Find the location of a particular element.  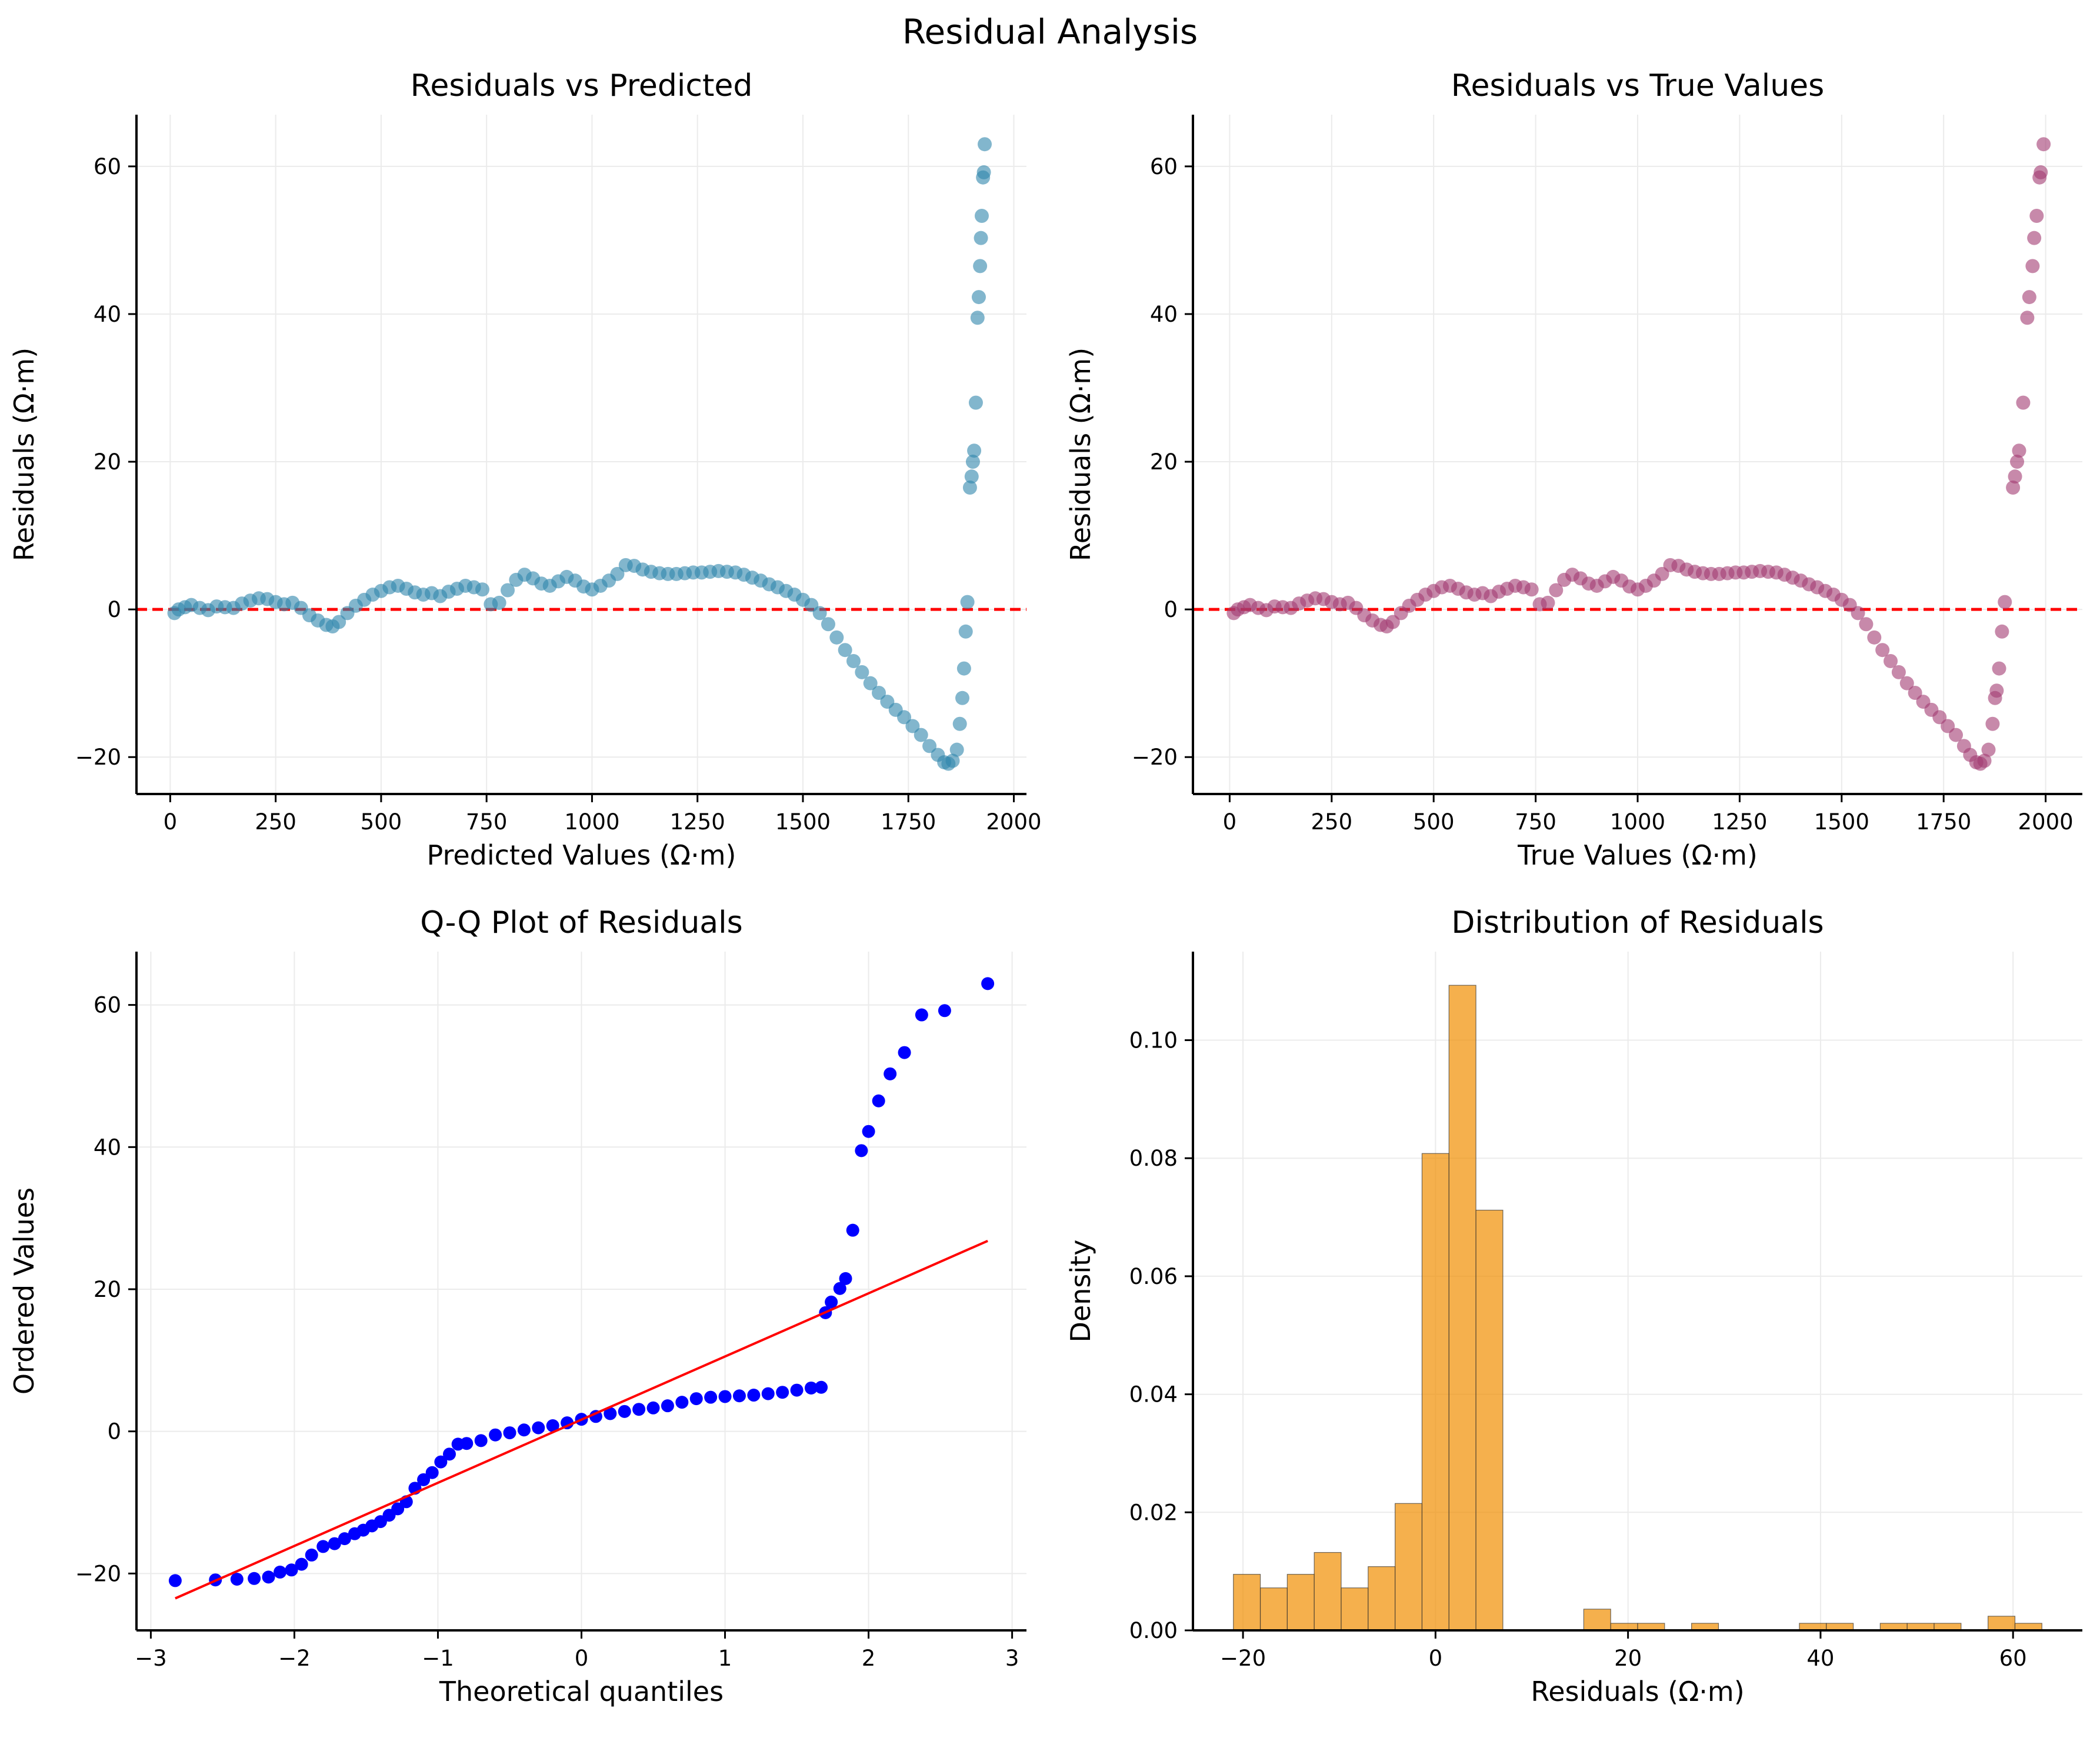

chart-title: Residuals vs Predicted is located at coordinates (582, 86).